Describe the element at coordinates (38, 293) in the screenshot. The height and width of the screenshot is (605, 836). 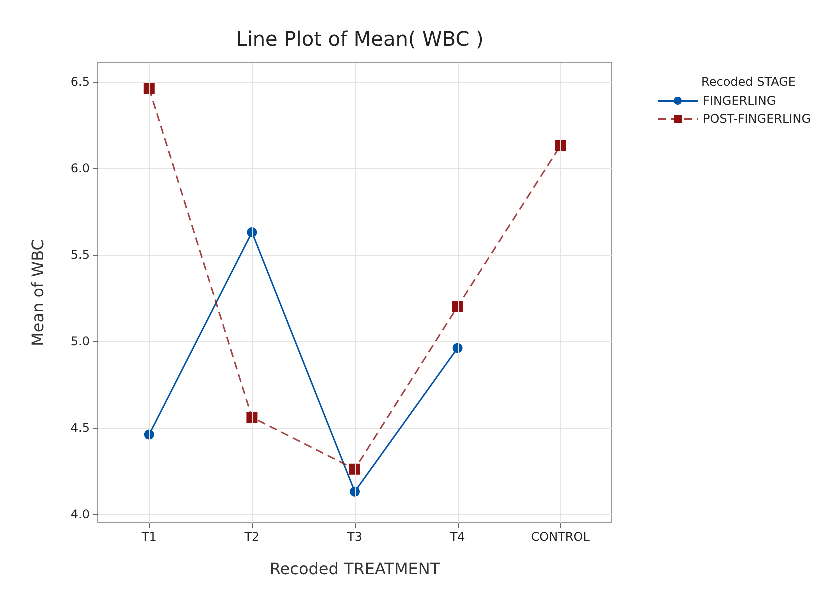
I see `y-axis-title: Mean of WBC` at that location.